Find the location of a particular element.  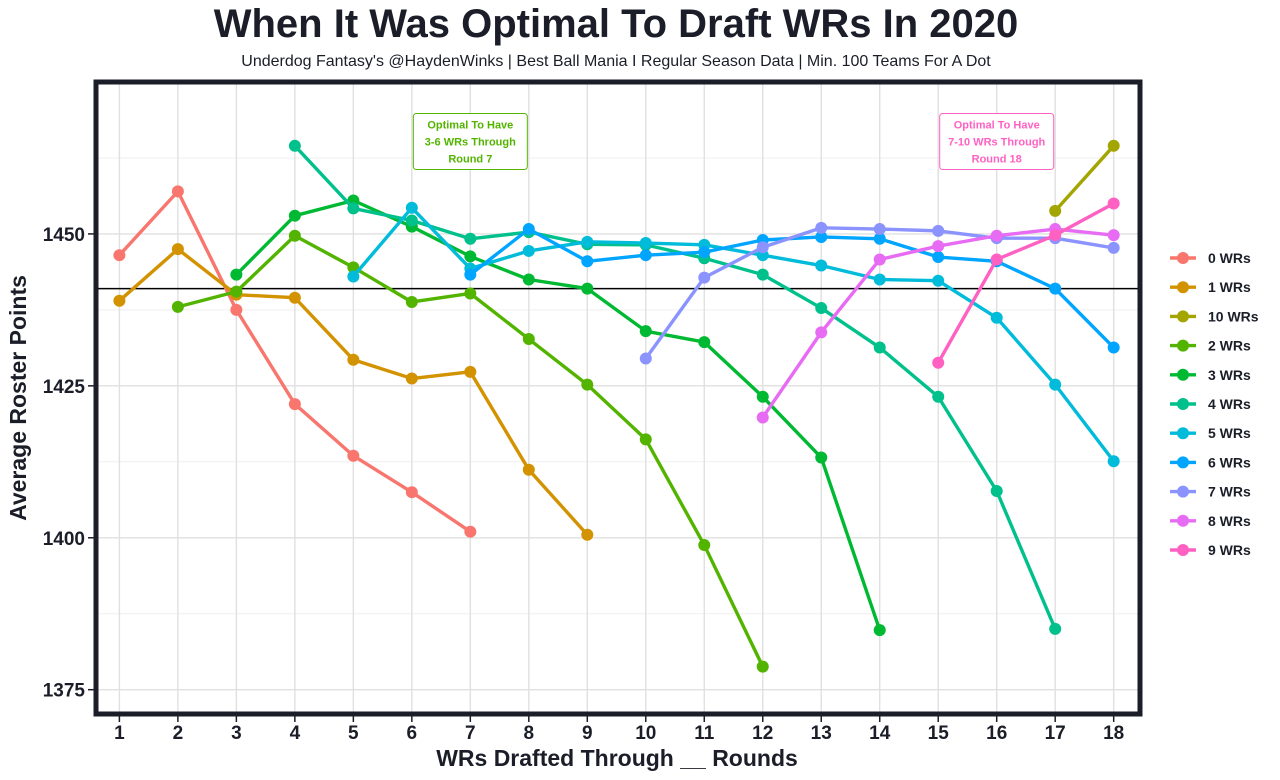

legend-label: 8 WRs is located at coordinates (1229, 521).